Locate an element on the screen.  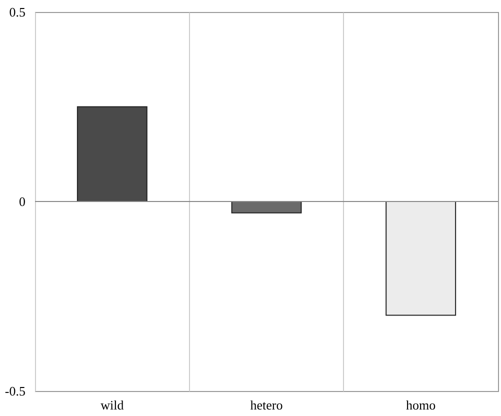
y-tick-label: -0.5 is located at coordinates (15, 391).